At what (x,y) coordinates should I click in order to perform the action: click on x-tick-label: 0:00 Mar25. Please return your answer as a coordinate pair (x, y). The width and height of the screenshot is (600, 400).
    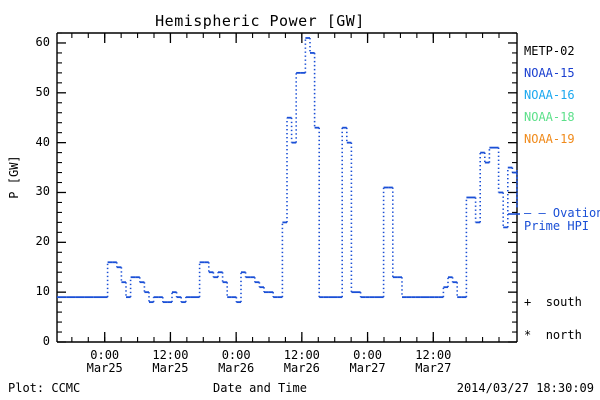
    Looking at the image, I should click on (105, 362).